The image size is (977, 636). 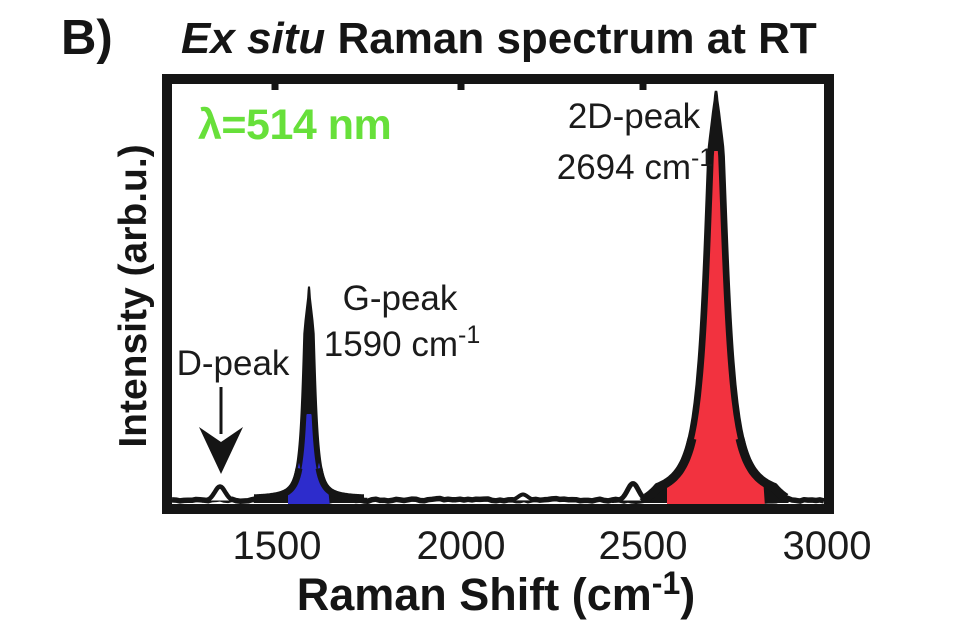 I want to click on svg-text: 2000, so click(x=461, y=546).